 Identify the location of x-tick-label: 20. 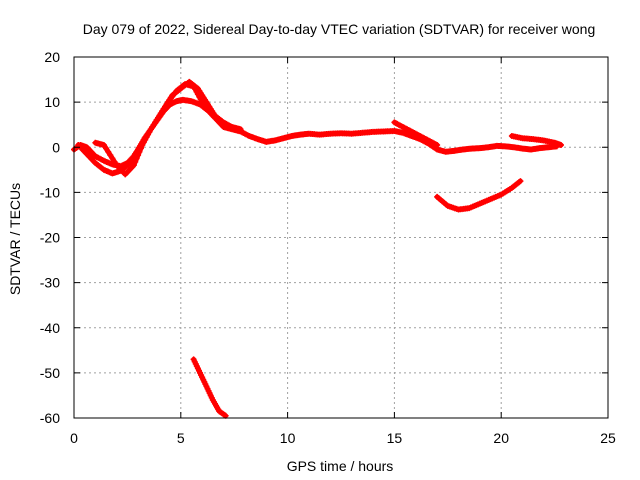
(501, 438).